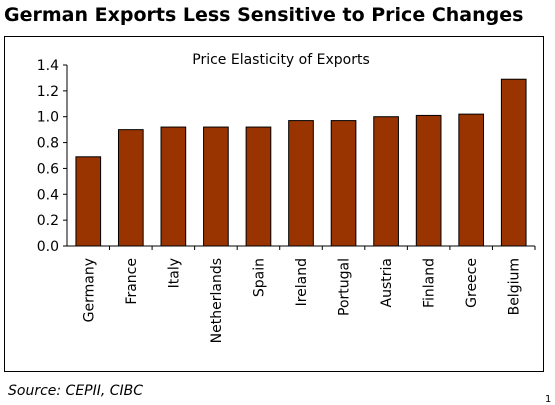  I want to click on bar-italy, so click(173, 186).